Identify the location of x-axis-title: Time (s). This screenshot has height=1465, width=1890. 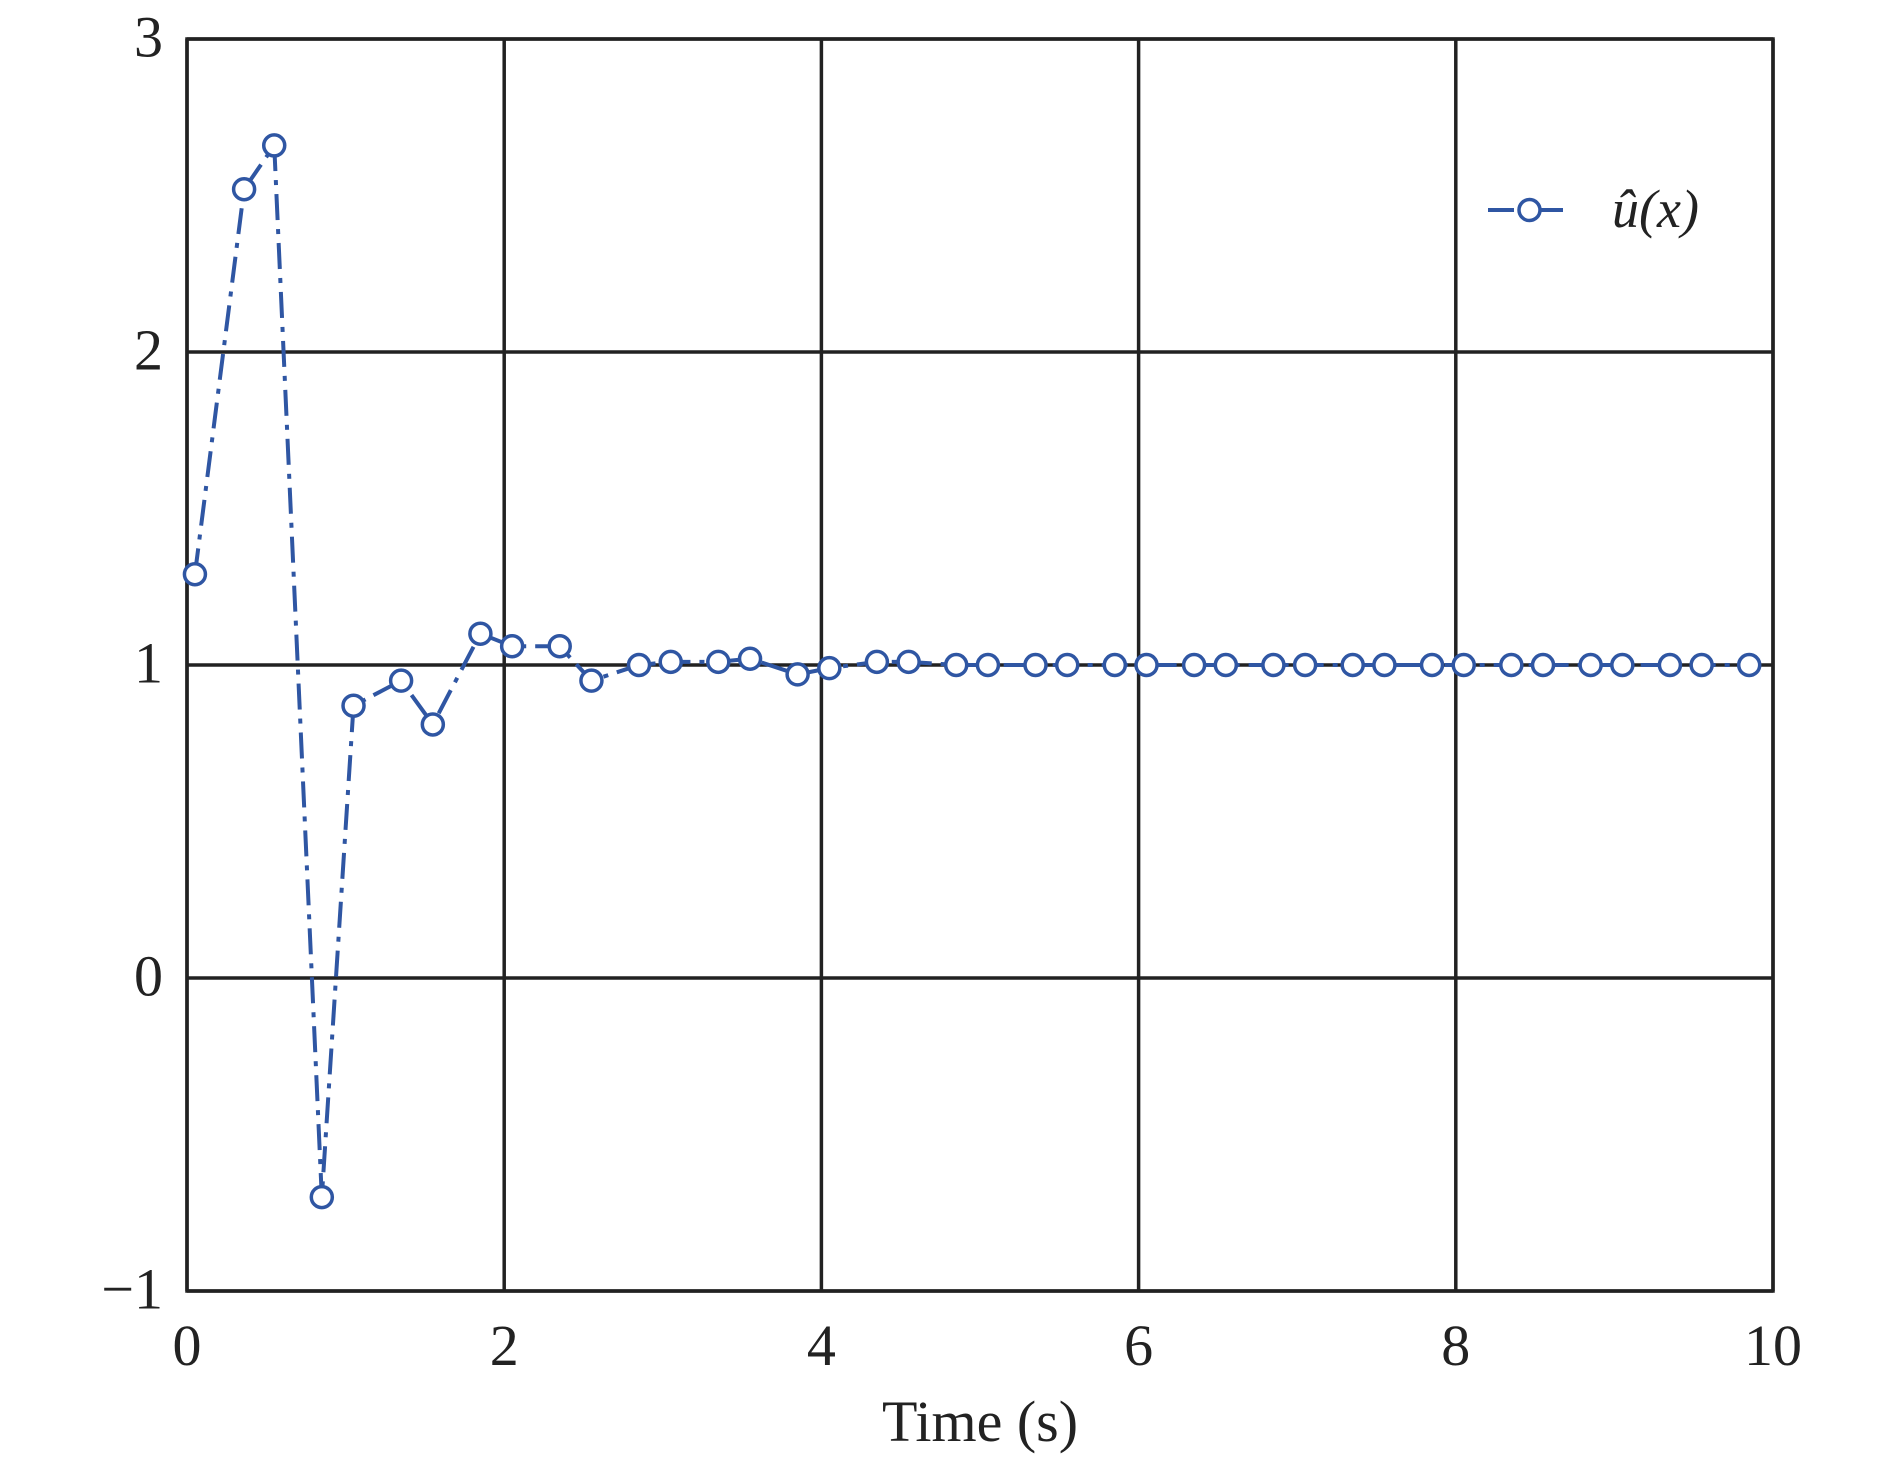
(980, 1421).